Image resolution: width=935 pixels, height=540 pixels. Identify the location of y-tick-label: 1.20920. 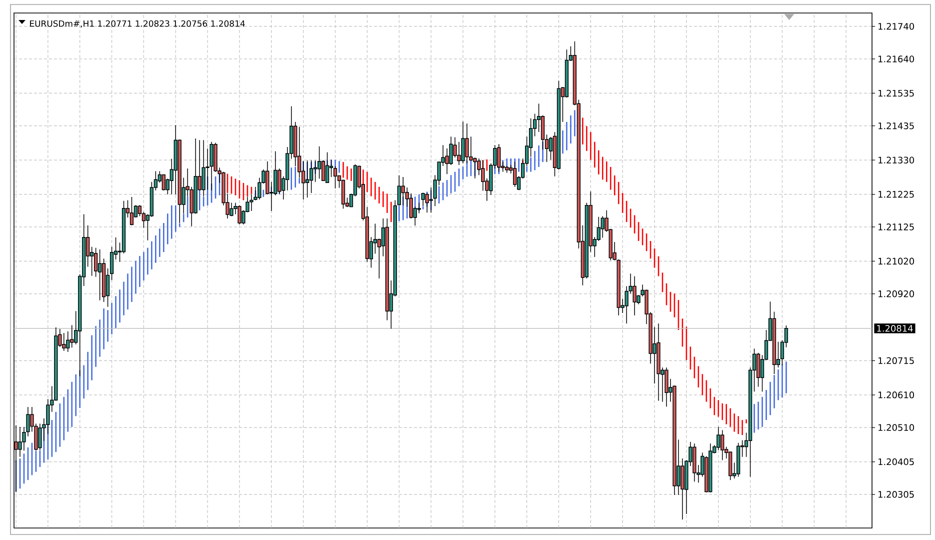
(896, 294).